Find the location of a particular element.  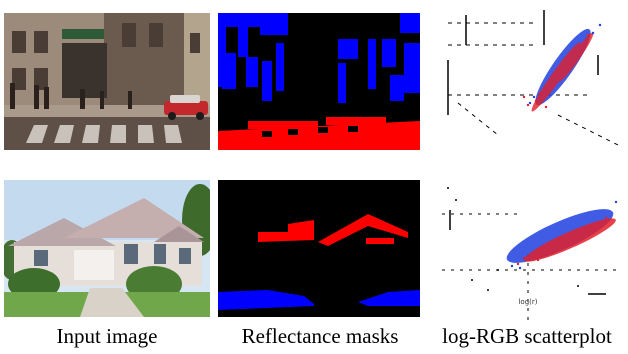

reflectance-mask-street is located at coordinates (319, 81).